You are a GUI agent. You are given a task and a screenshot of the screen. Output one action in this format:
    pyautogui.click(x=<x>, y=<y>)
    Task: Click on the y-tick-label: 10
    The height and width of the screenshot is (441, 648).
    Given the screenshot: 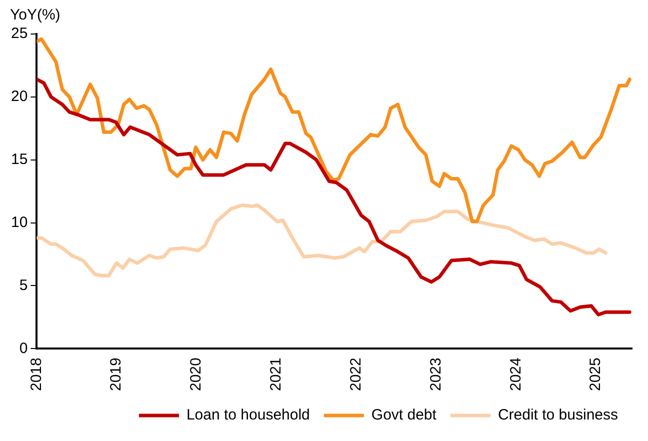 What is the action you would take?
    pyautogui.click(x=19, y=222)
    